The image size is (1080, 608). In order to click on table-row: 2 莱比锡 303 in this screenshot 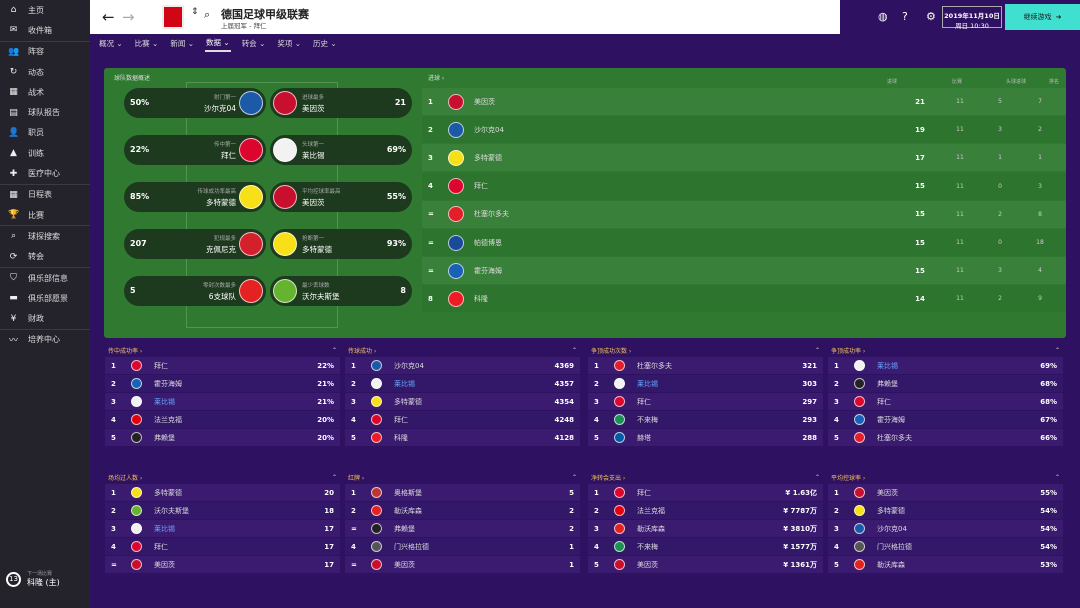, I will do `click(705, 384)`.